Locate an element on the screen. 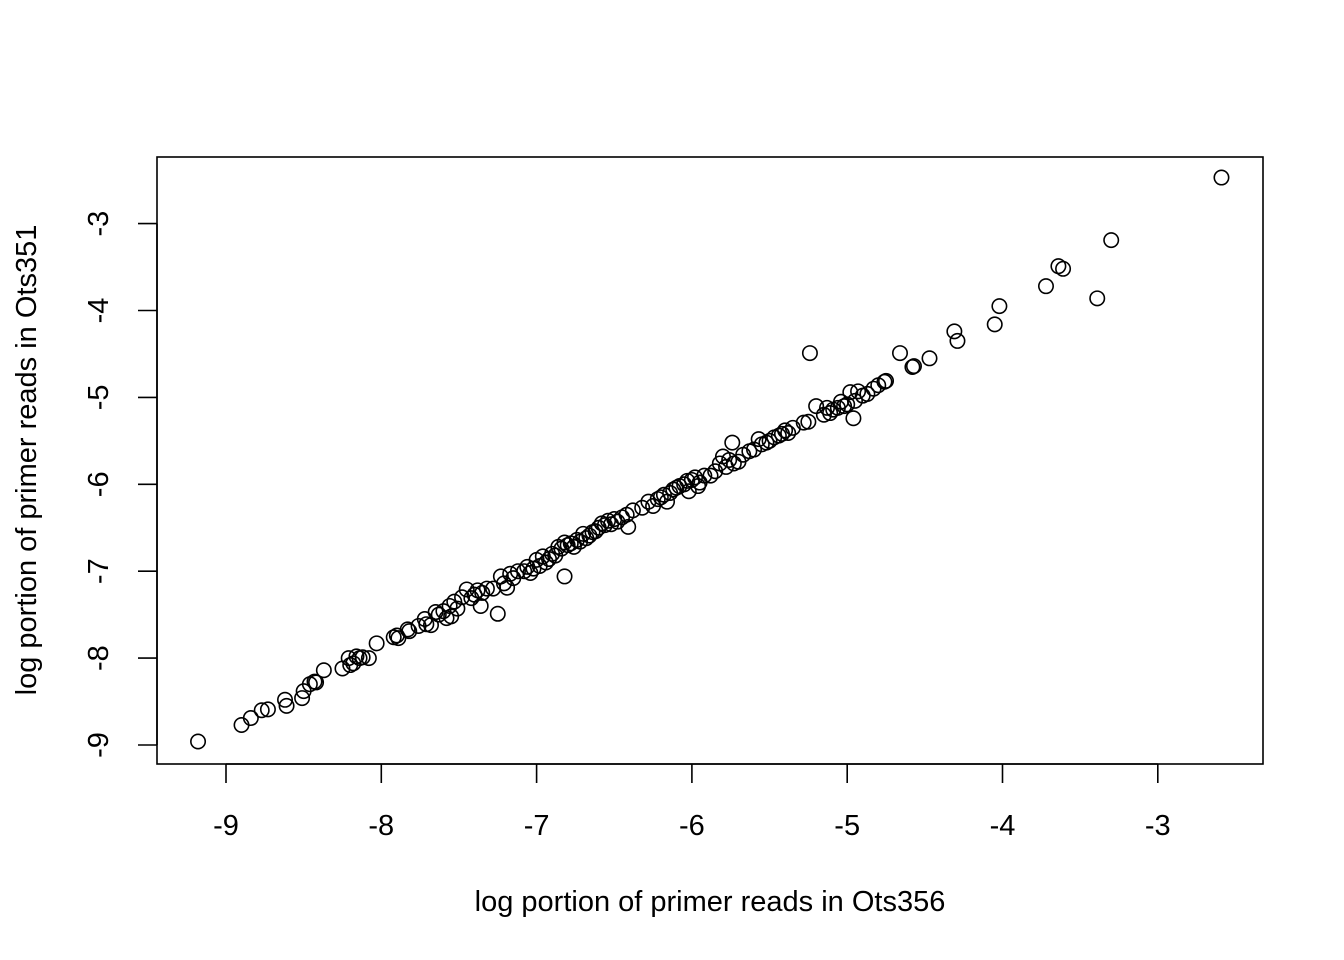 This screenshot has width=1344, height=960. y-tick-label: -6 is located at coordinates (99, 484).